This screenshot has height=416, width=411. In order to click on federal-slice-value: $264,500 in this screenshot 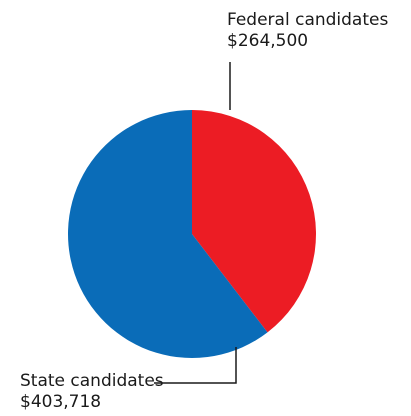, I will do `click(268, 41)`.